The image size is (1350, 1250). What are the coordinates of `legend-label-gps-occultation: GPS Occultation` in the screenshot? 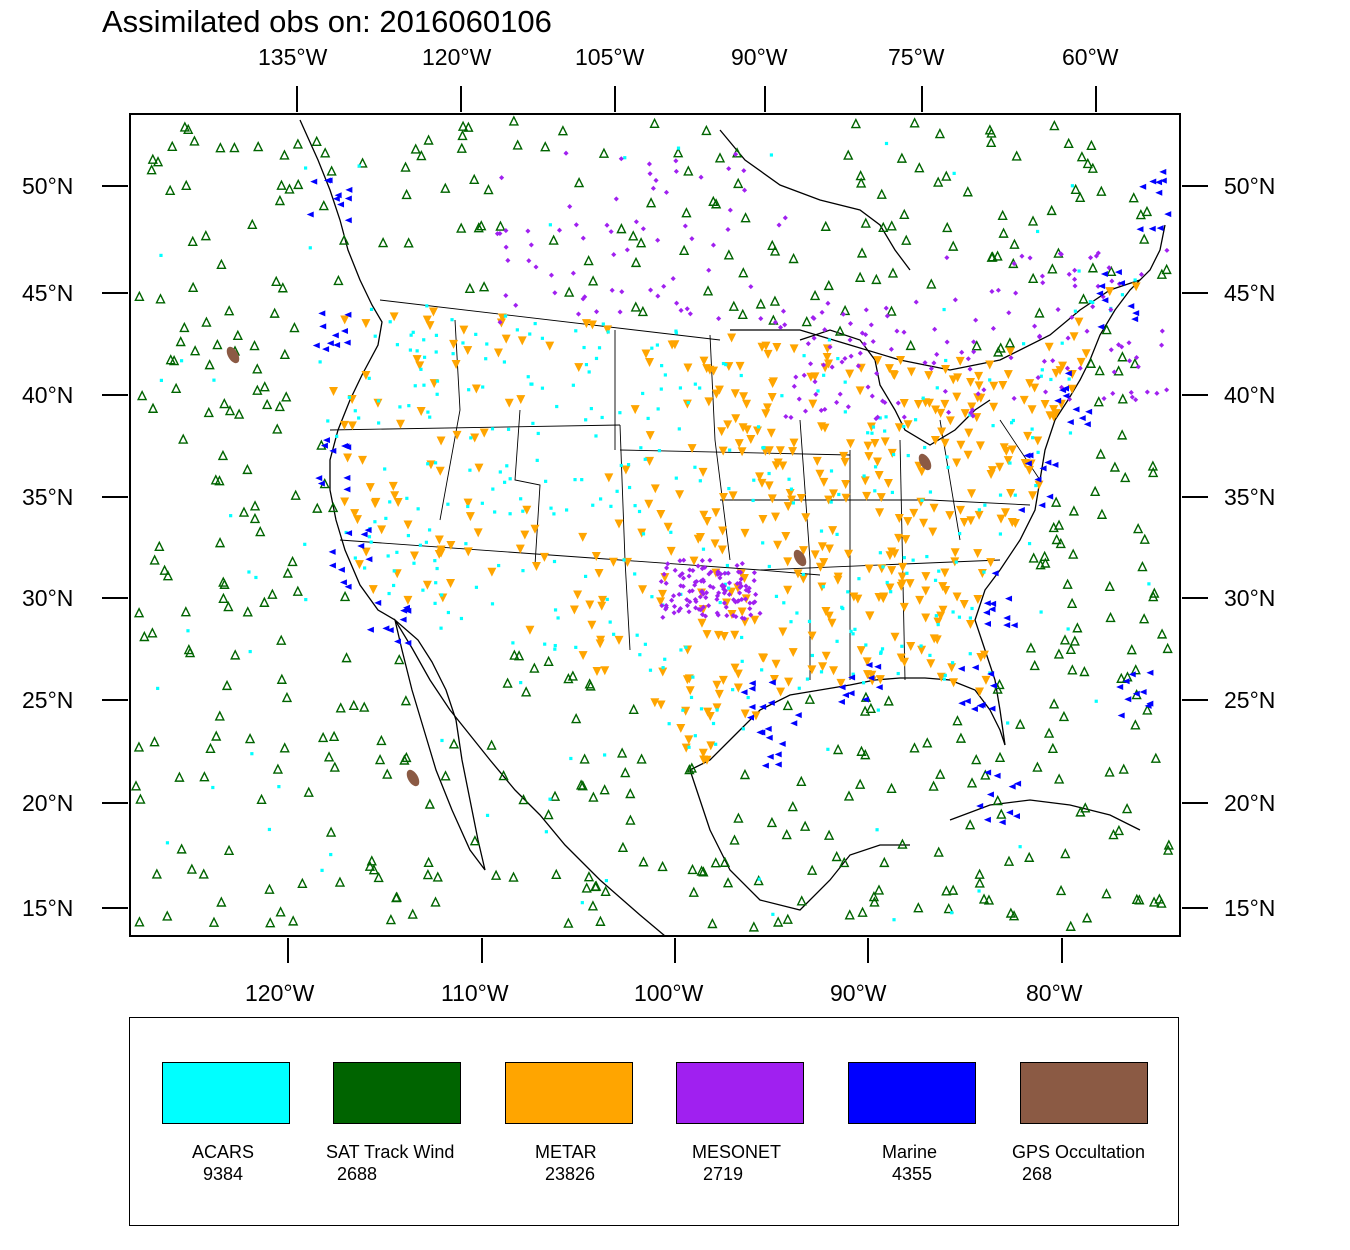 It's located at (1079, 1152).